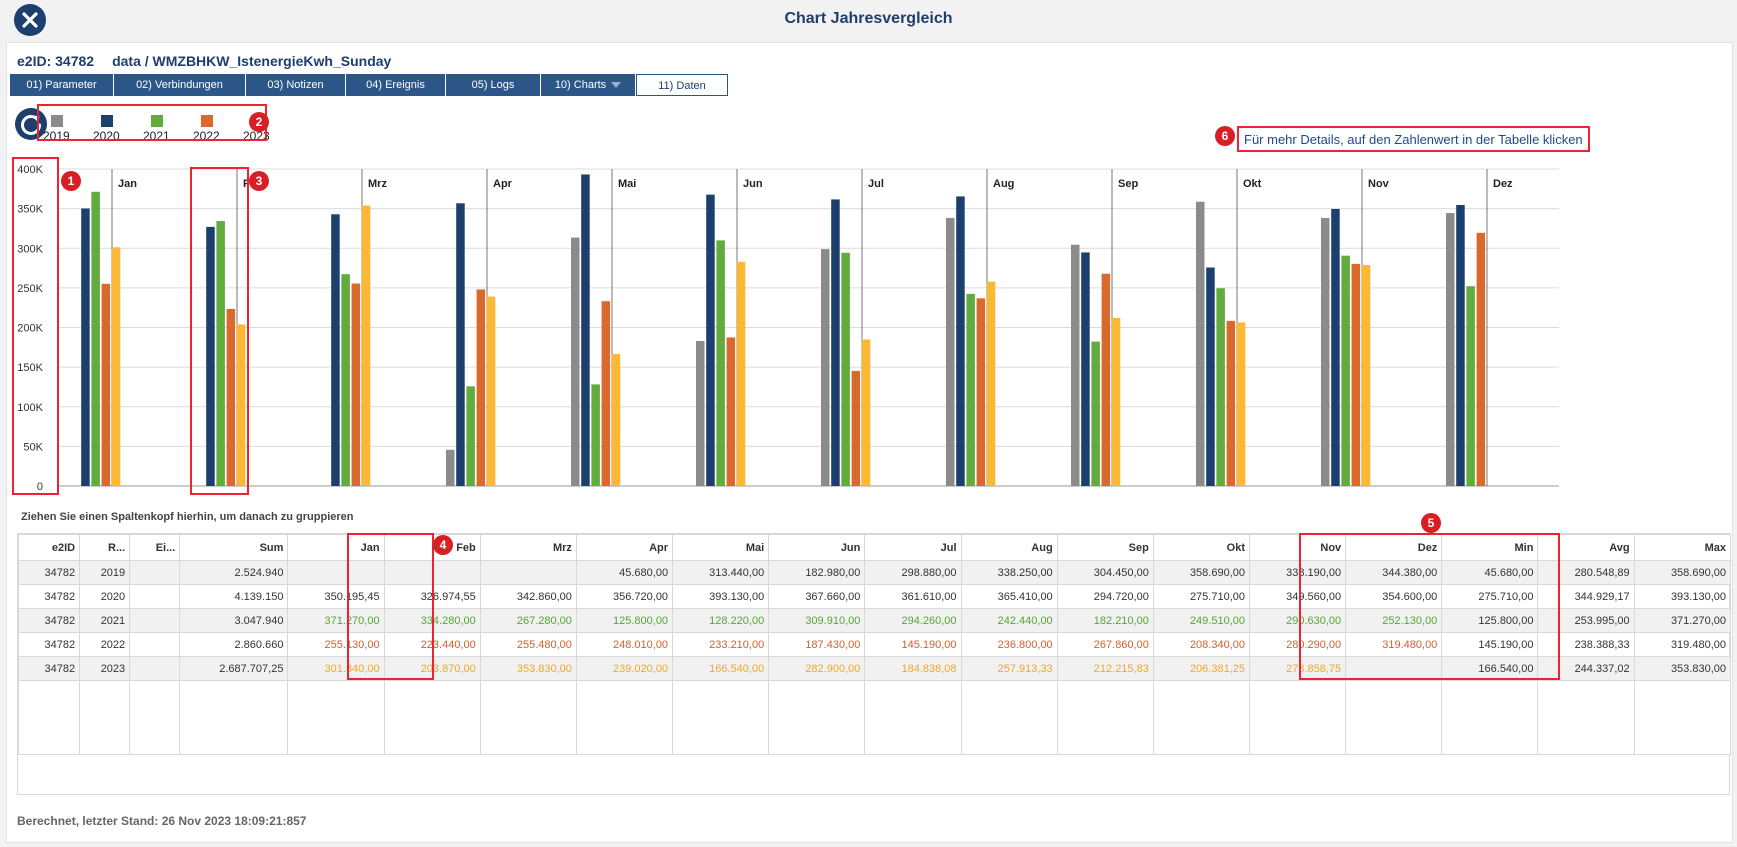 The height and width of the screenshot is (847, 1737). I want to click on tab-ereignis: 04) Ereignis, so click(396, 85).